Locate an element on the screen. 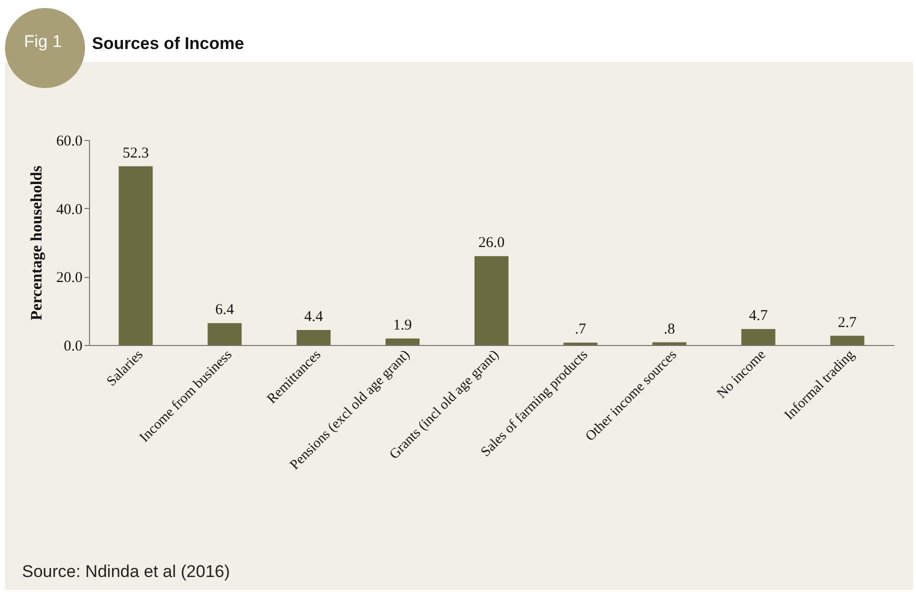  data-label: 26.0 is located at coordinates (491, 243).